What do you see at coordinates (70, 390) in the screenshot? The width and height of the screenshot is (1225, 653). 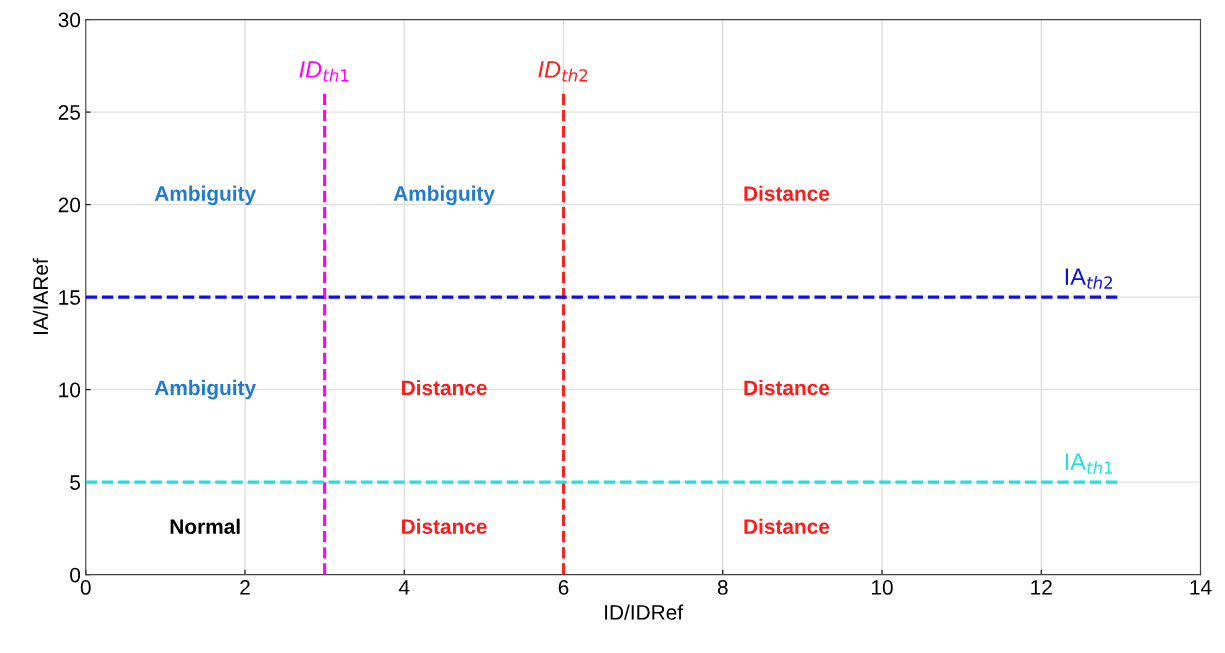 I see `y-tick-label: 10` at bounding box center [70, 390].